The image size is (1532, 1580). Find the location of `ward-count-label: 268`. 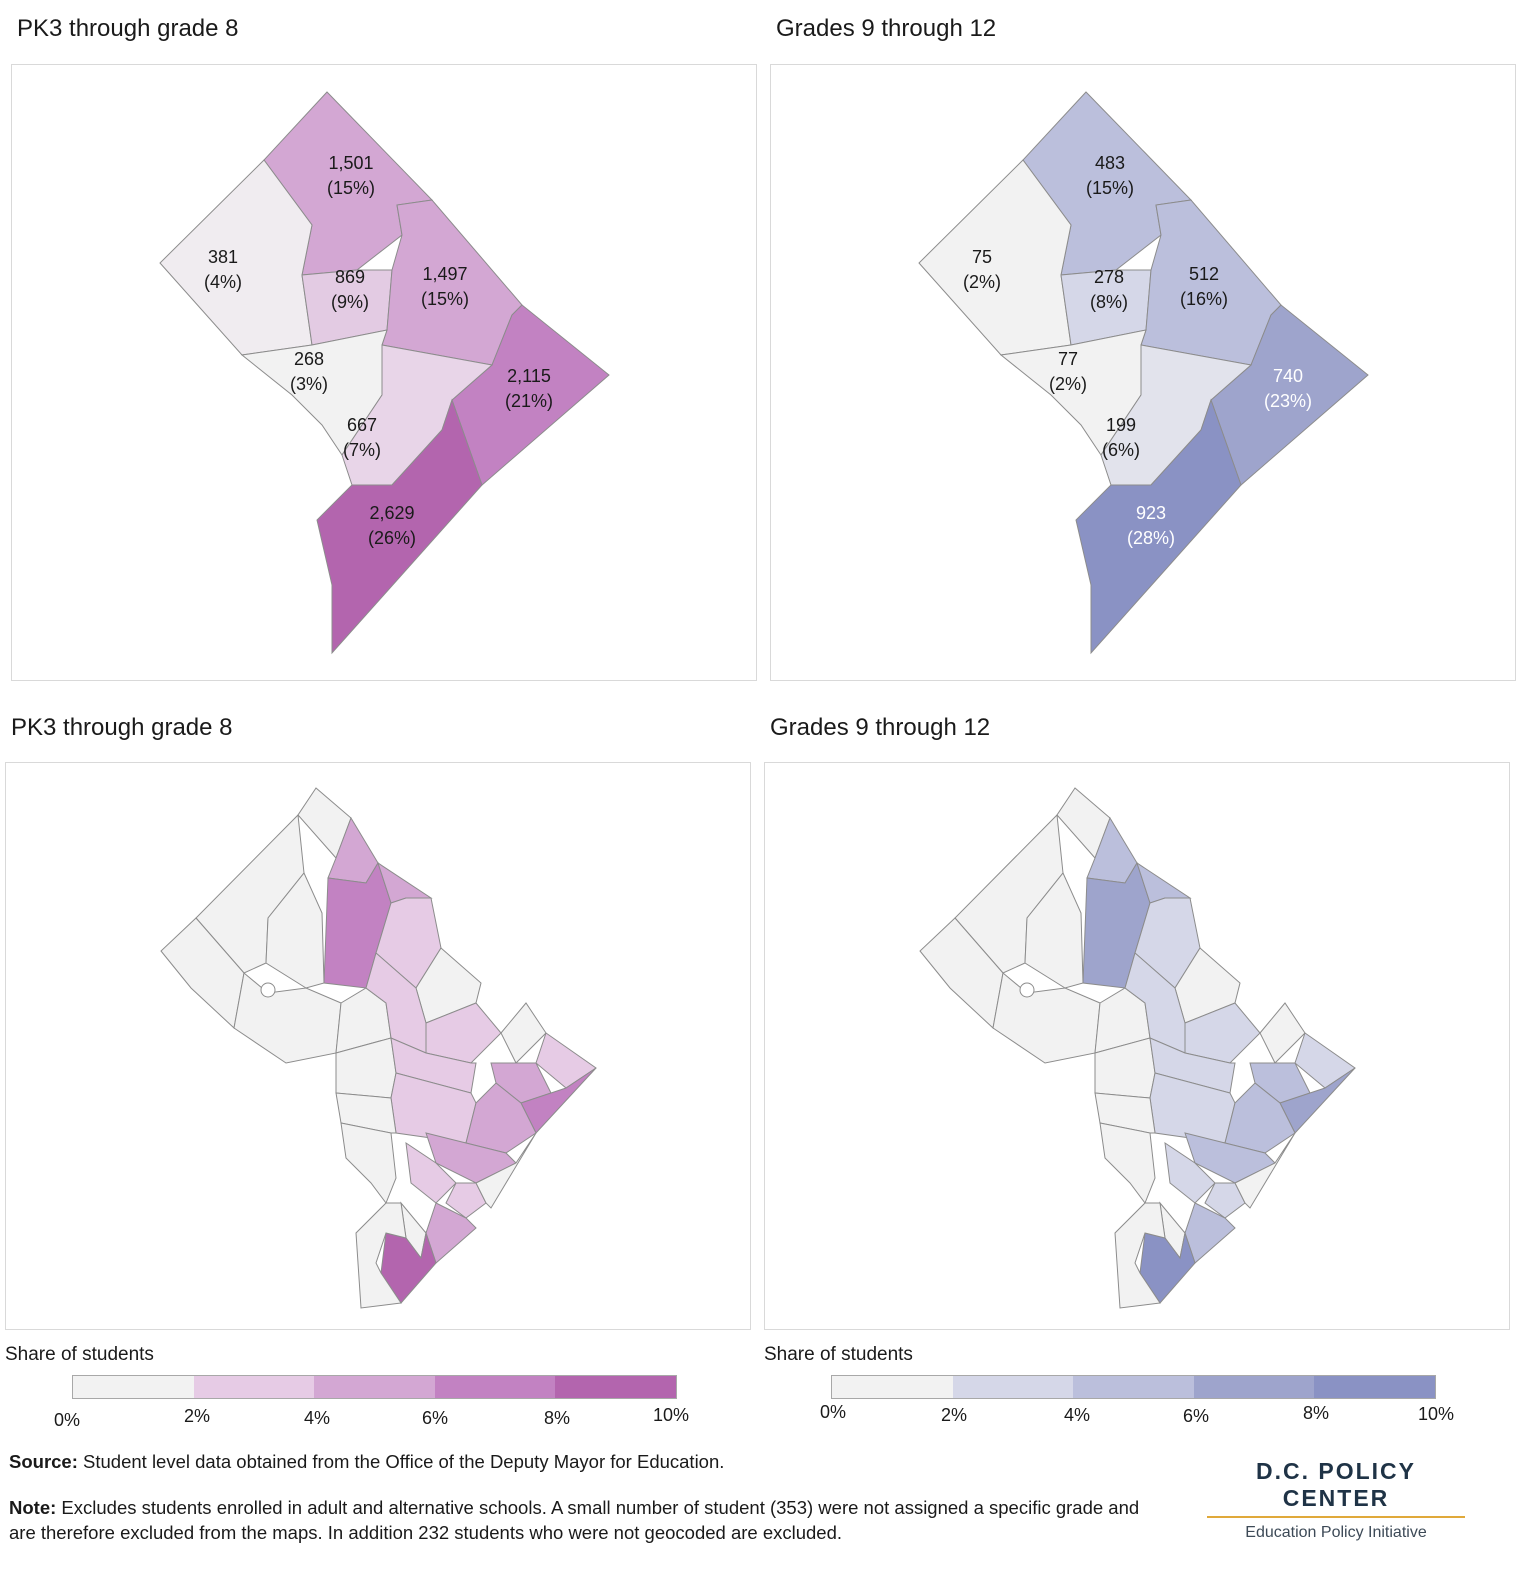

ward-count-label: 268 is located at coordinates (309, 359).